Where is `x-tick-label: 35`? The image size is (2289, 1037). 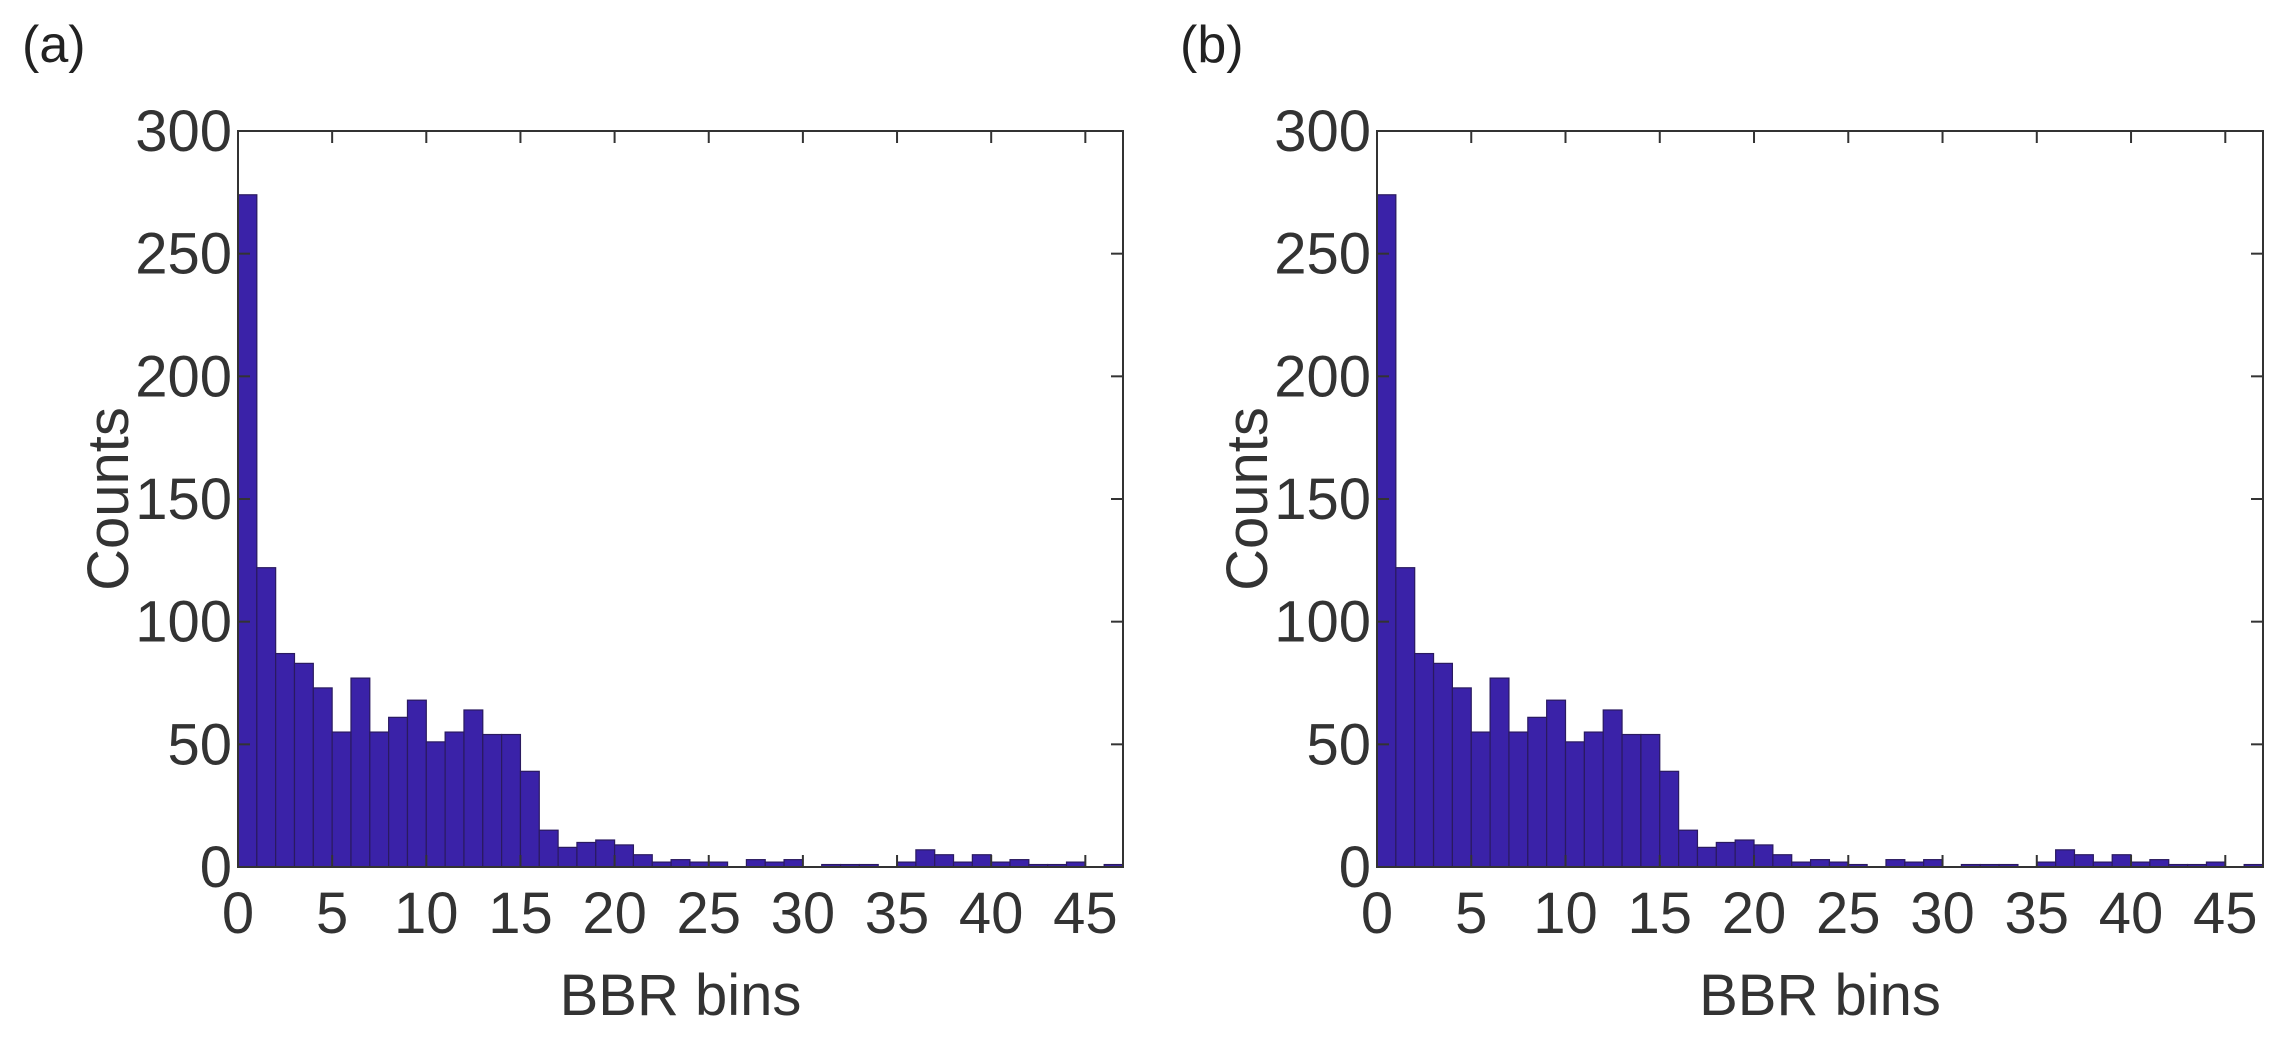
x-tick-label: 35 is located at coordinates (2037, 913).